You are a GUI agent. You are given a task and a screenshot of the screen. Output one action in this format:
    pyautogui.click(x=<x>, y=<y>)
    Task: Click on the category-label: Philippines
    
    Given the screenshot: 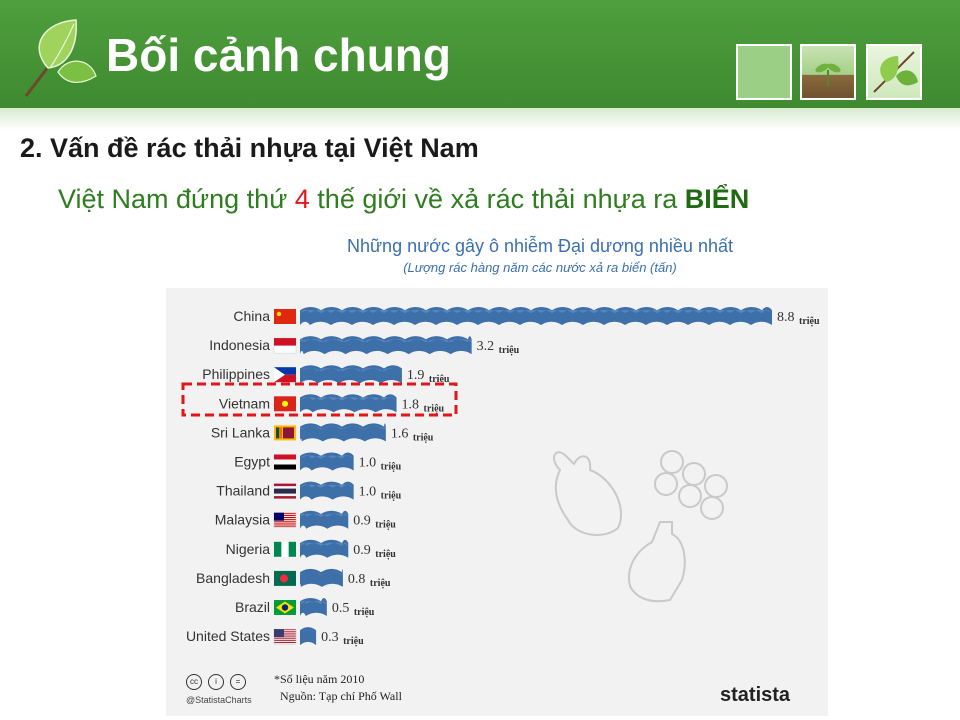 What is the action you would take?
    pyautogui.click(x=236, y=374)
    